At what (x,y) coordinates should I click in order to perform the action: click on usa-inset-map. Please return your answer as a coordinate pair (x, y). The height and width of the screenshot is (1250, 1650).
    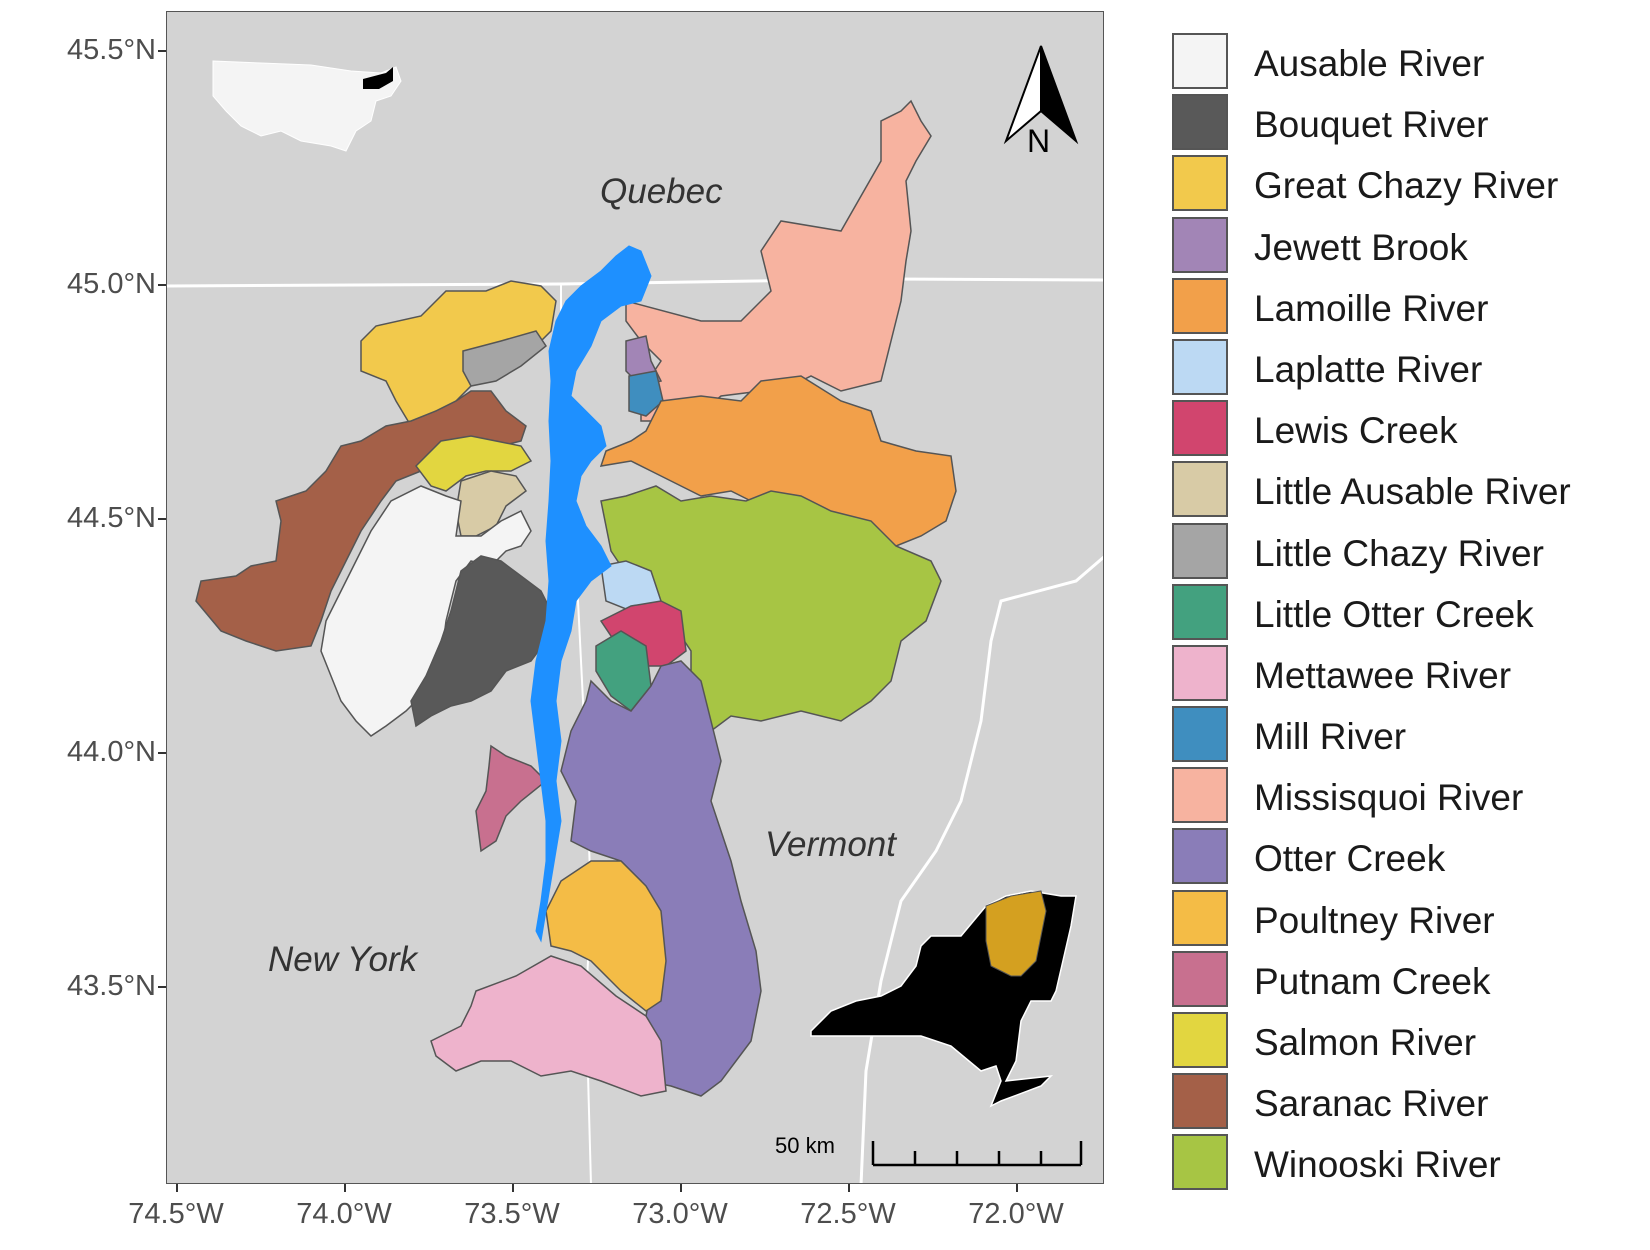
    Looking at the image, I should click on (307, 106).